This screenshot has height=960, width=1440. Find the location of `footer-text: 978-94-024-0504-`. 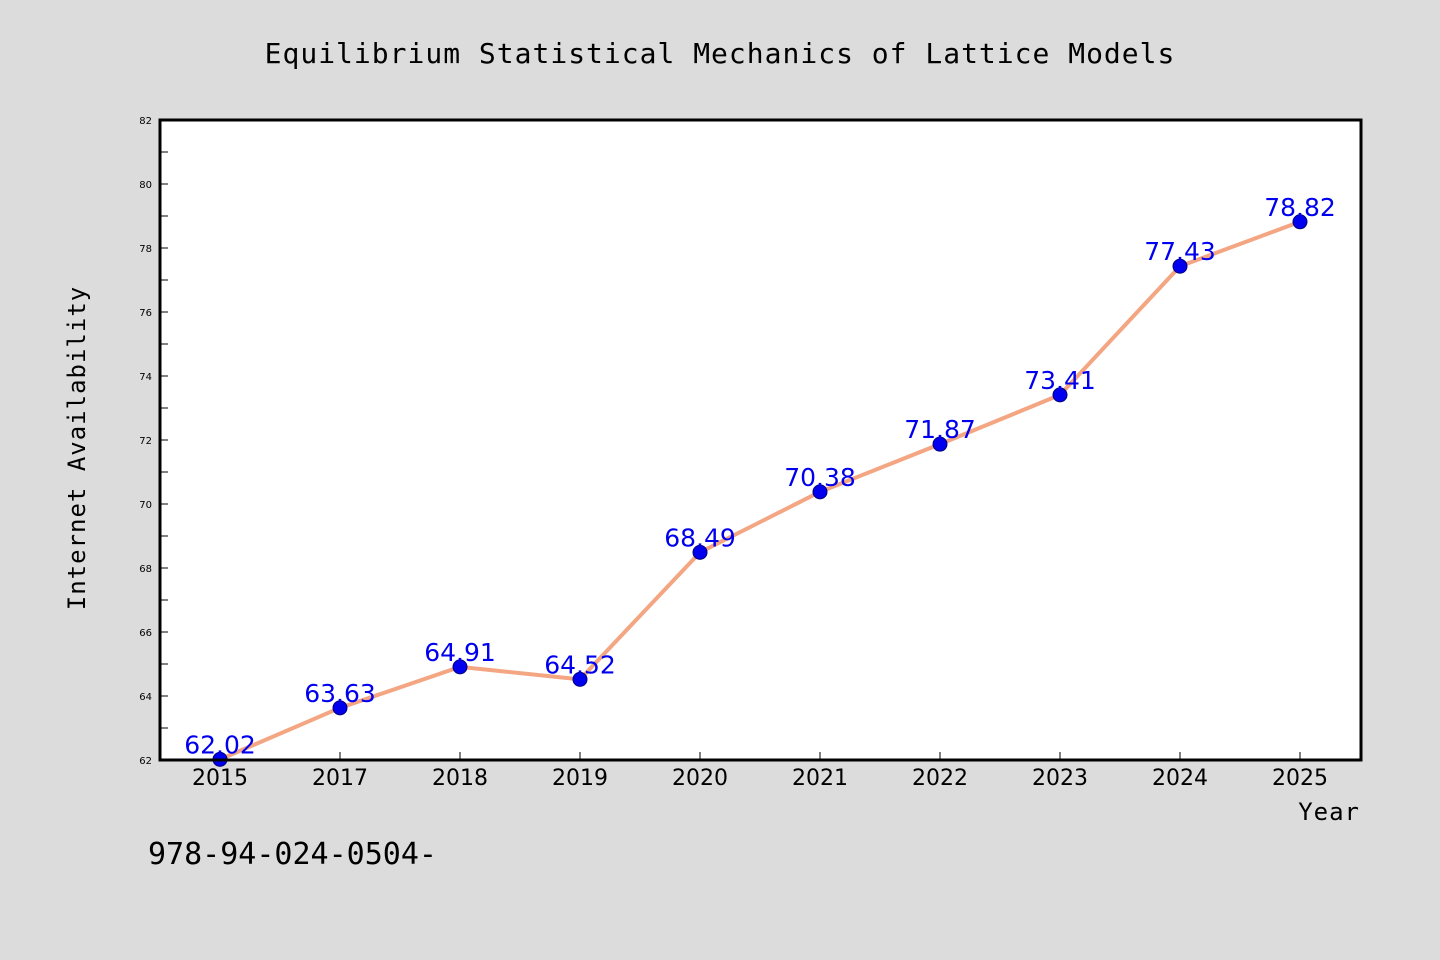

footer-text: 978-94-024-0504- is located at coordinates (292, 854).